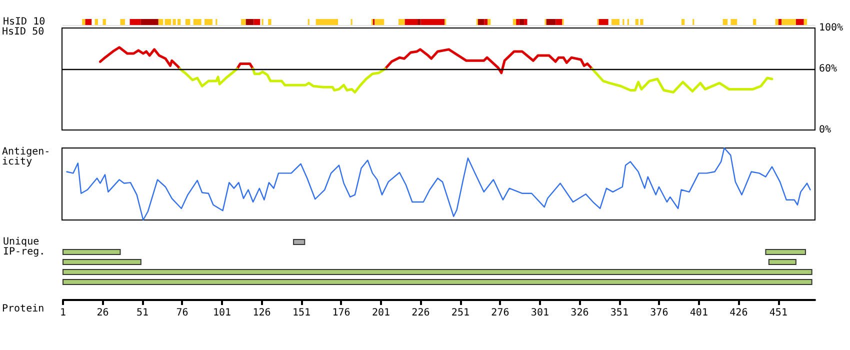 The image size is (850, 350). What do you see at coordinates (23, 309) in the screenshot?
I see `x-axis-title: Protein` at bounding box center [23, 309].